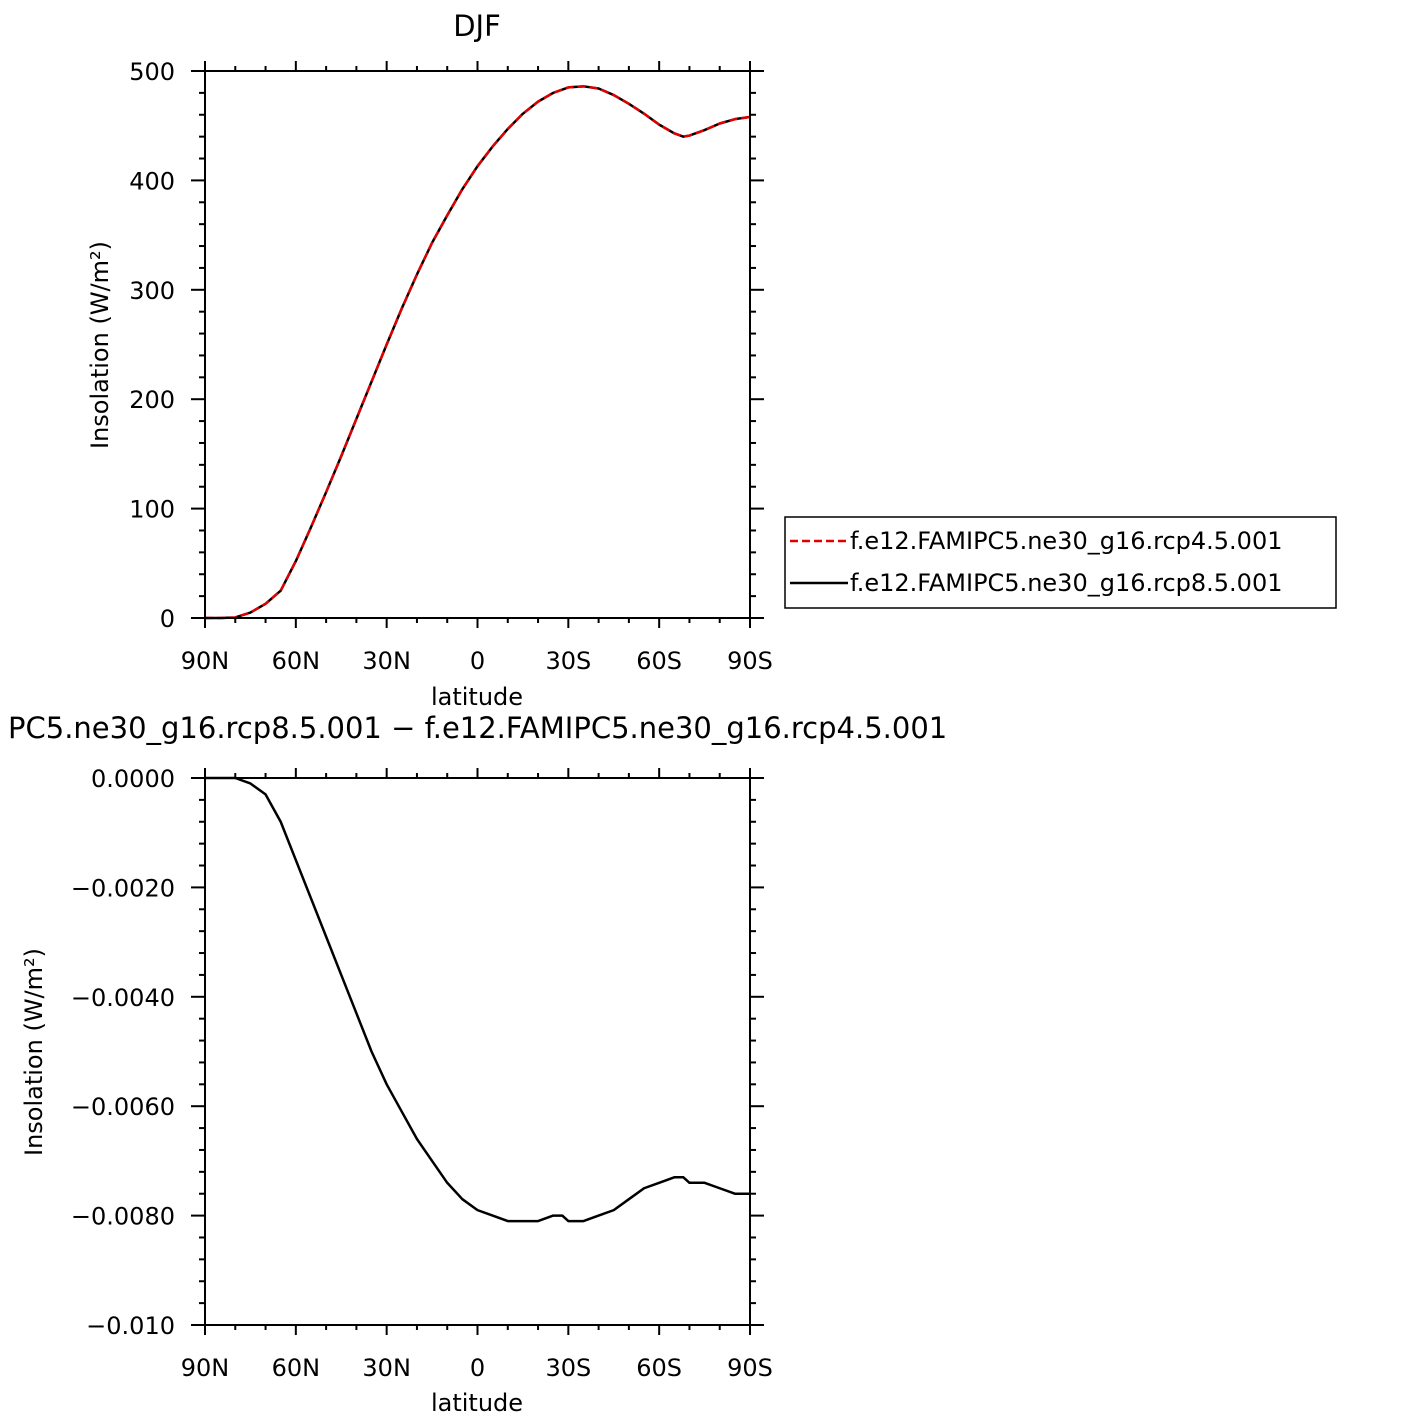  I want to click on bottom-x-tick-label: 60S, so click(659, 1368).